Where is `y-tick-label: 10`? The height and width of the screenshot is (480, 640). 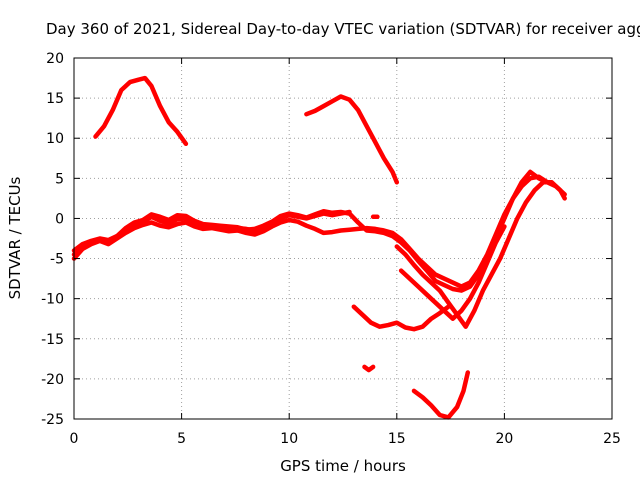
y-tick-label: 10 is located at coordinates (55, 139).